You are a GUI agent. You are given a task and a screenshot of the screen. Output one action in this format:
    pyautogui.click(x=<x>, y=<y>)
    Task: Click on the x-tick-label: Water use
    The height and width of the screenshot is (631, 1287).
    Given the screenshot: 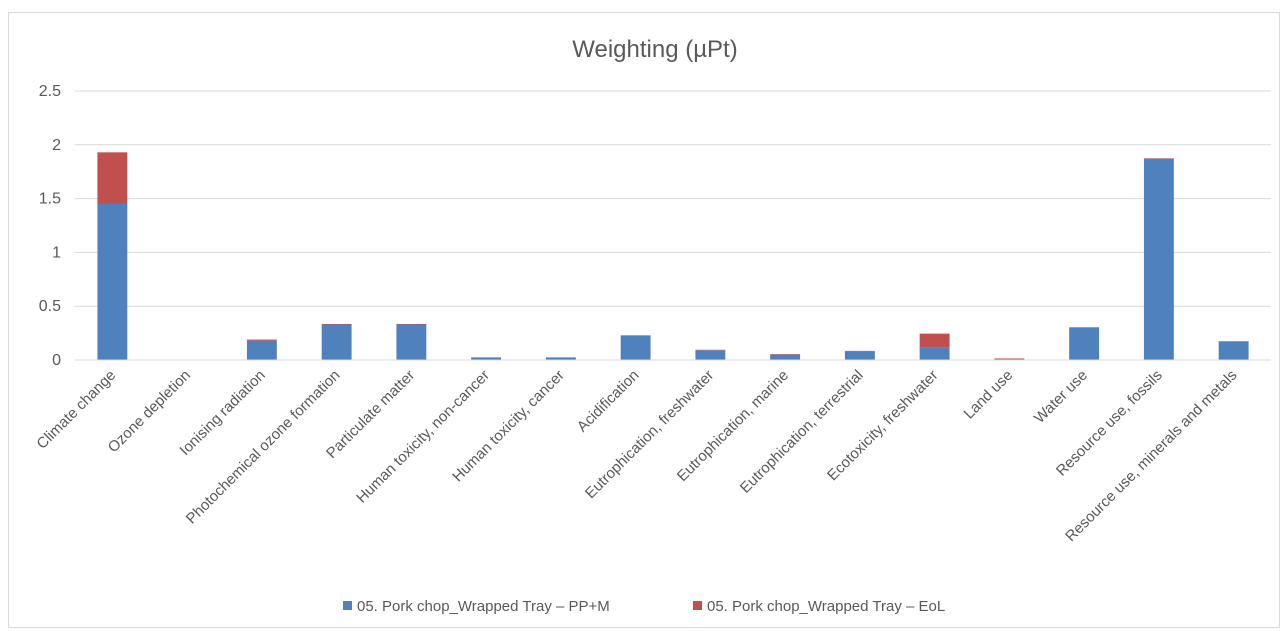 What is the action you would take?
    pyautogui.click(x=1061, y=397)
    